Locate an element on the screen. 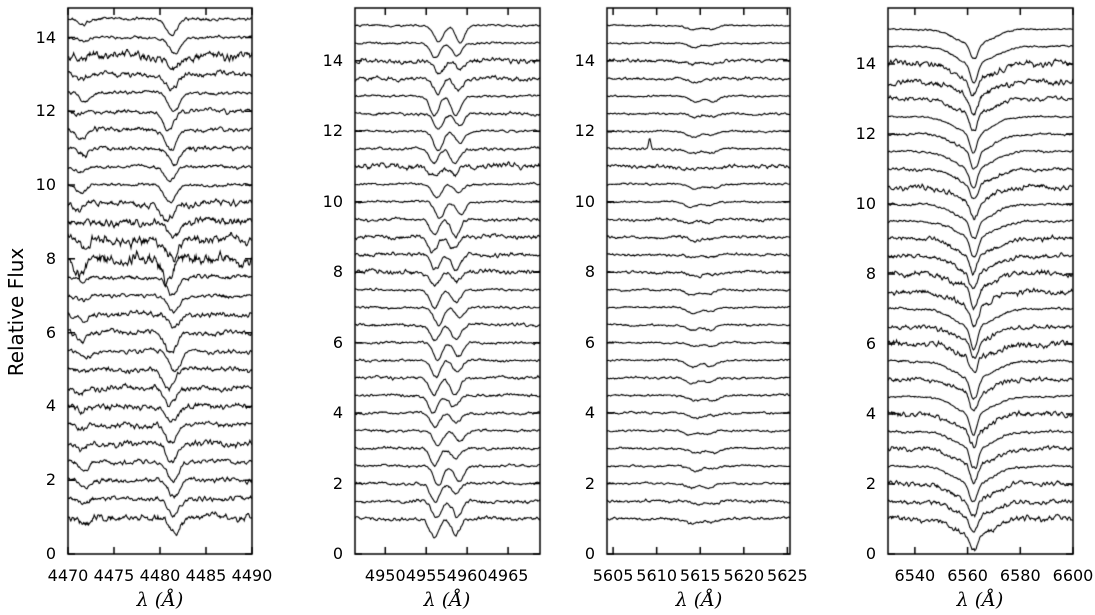 Image resolution: width=1095 pixels, height=615 pixels. x-tick-label: 4470 is located at coordinates (68, 575).